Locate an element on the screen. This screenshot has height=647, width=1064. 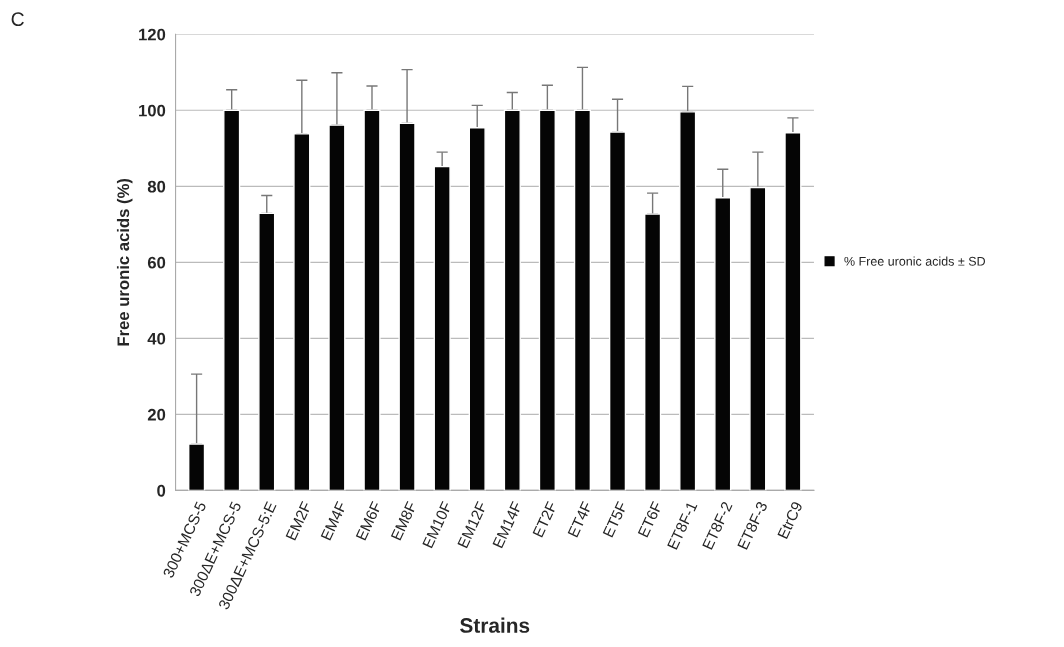
legend-label: % Free uronic acids ± SD is located at coordinates (914, 261).